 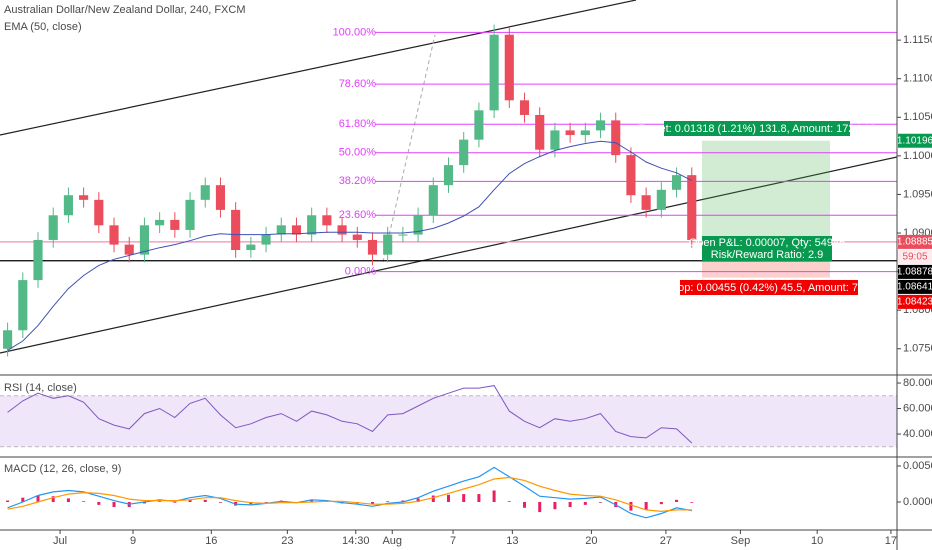 What do you see at coordinates (769, 288) in the screenshot?
I see `stop-text: Stop: 0.00455 (0.42%) 45.5, Amount: 750` at bounding box center [769, 288].